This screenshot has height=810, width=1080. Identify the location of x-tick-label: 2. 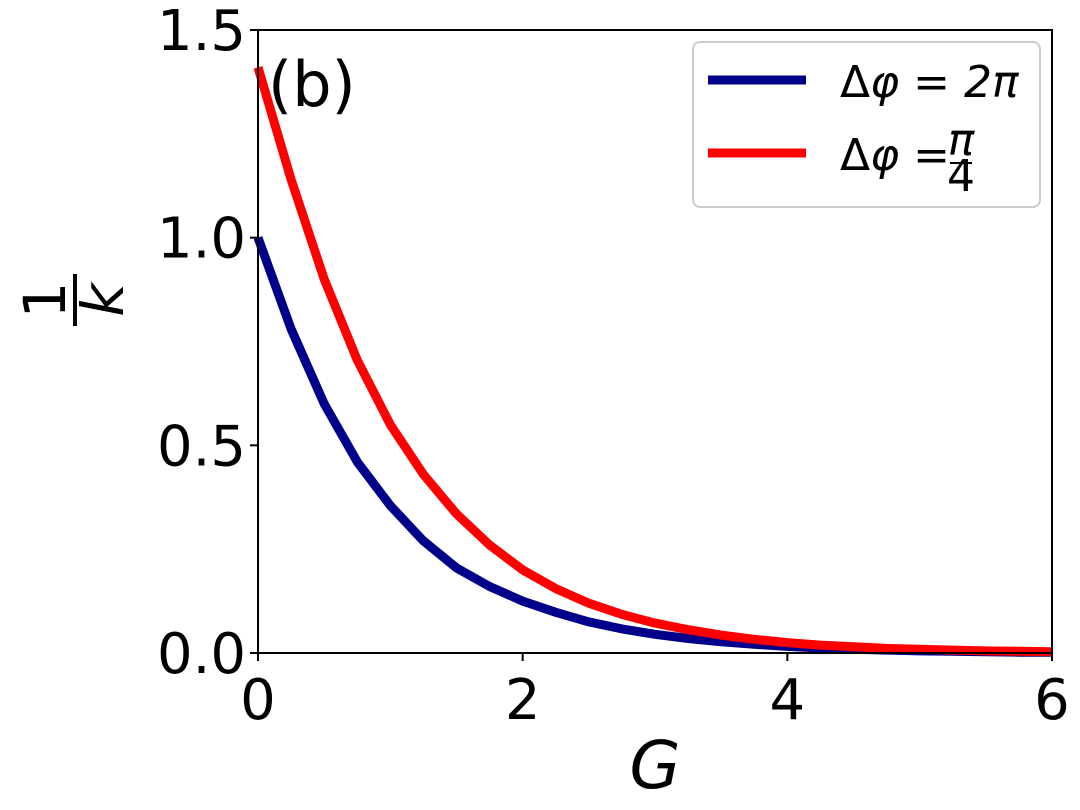
(523, 700).